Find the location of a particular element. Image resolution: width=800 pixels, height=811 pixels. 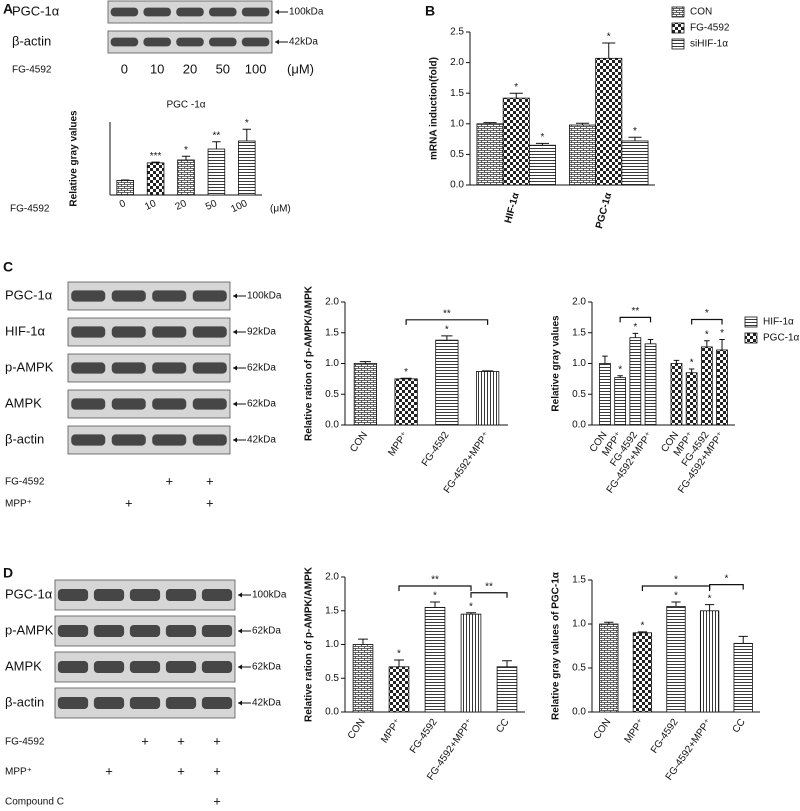

x-tick-label: HIF-1α is located at coordinates (512, 208).